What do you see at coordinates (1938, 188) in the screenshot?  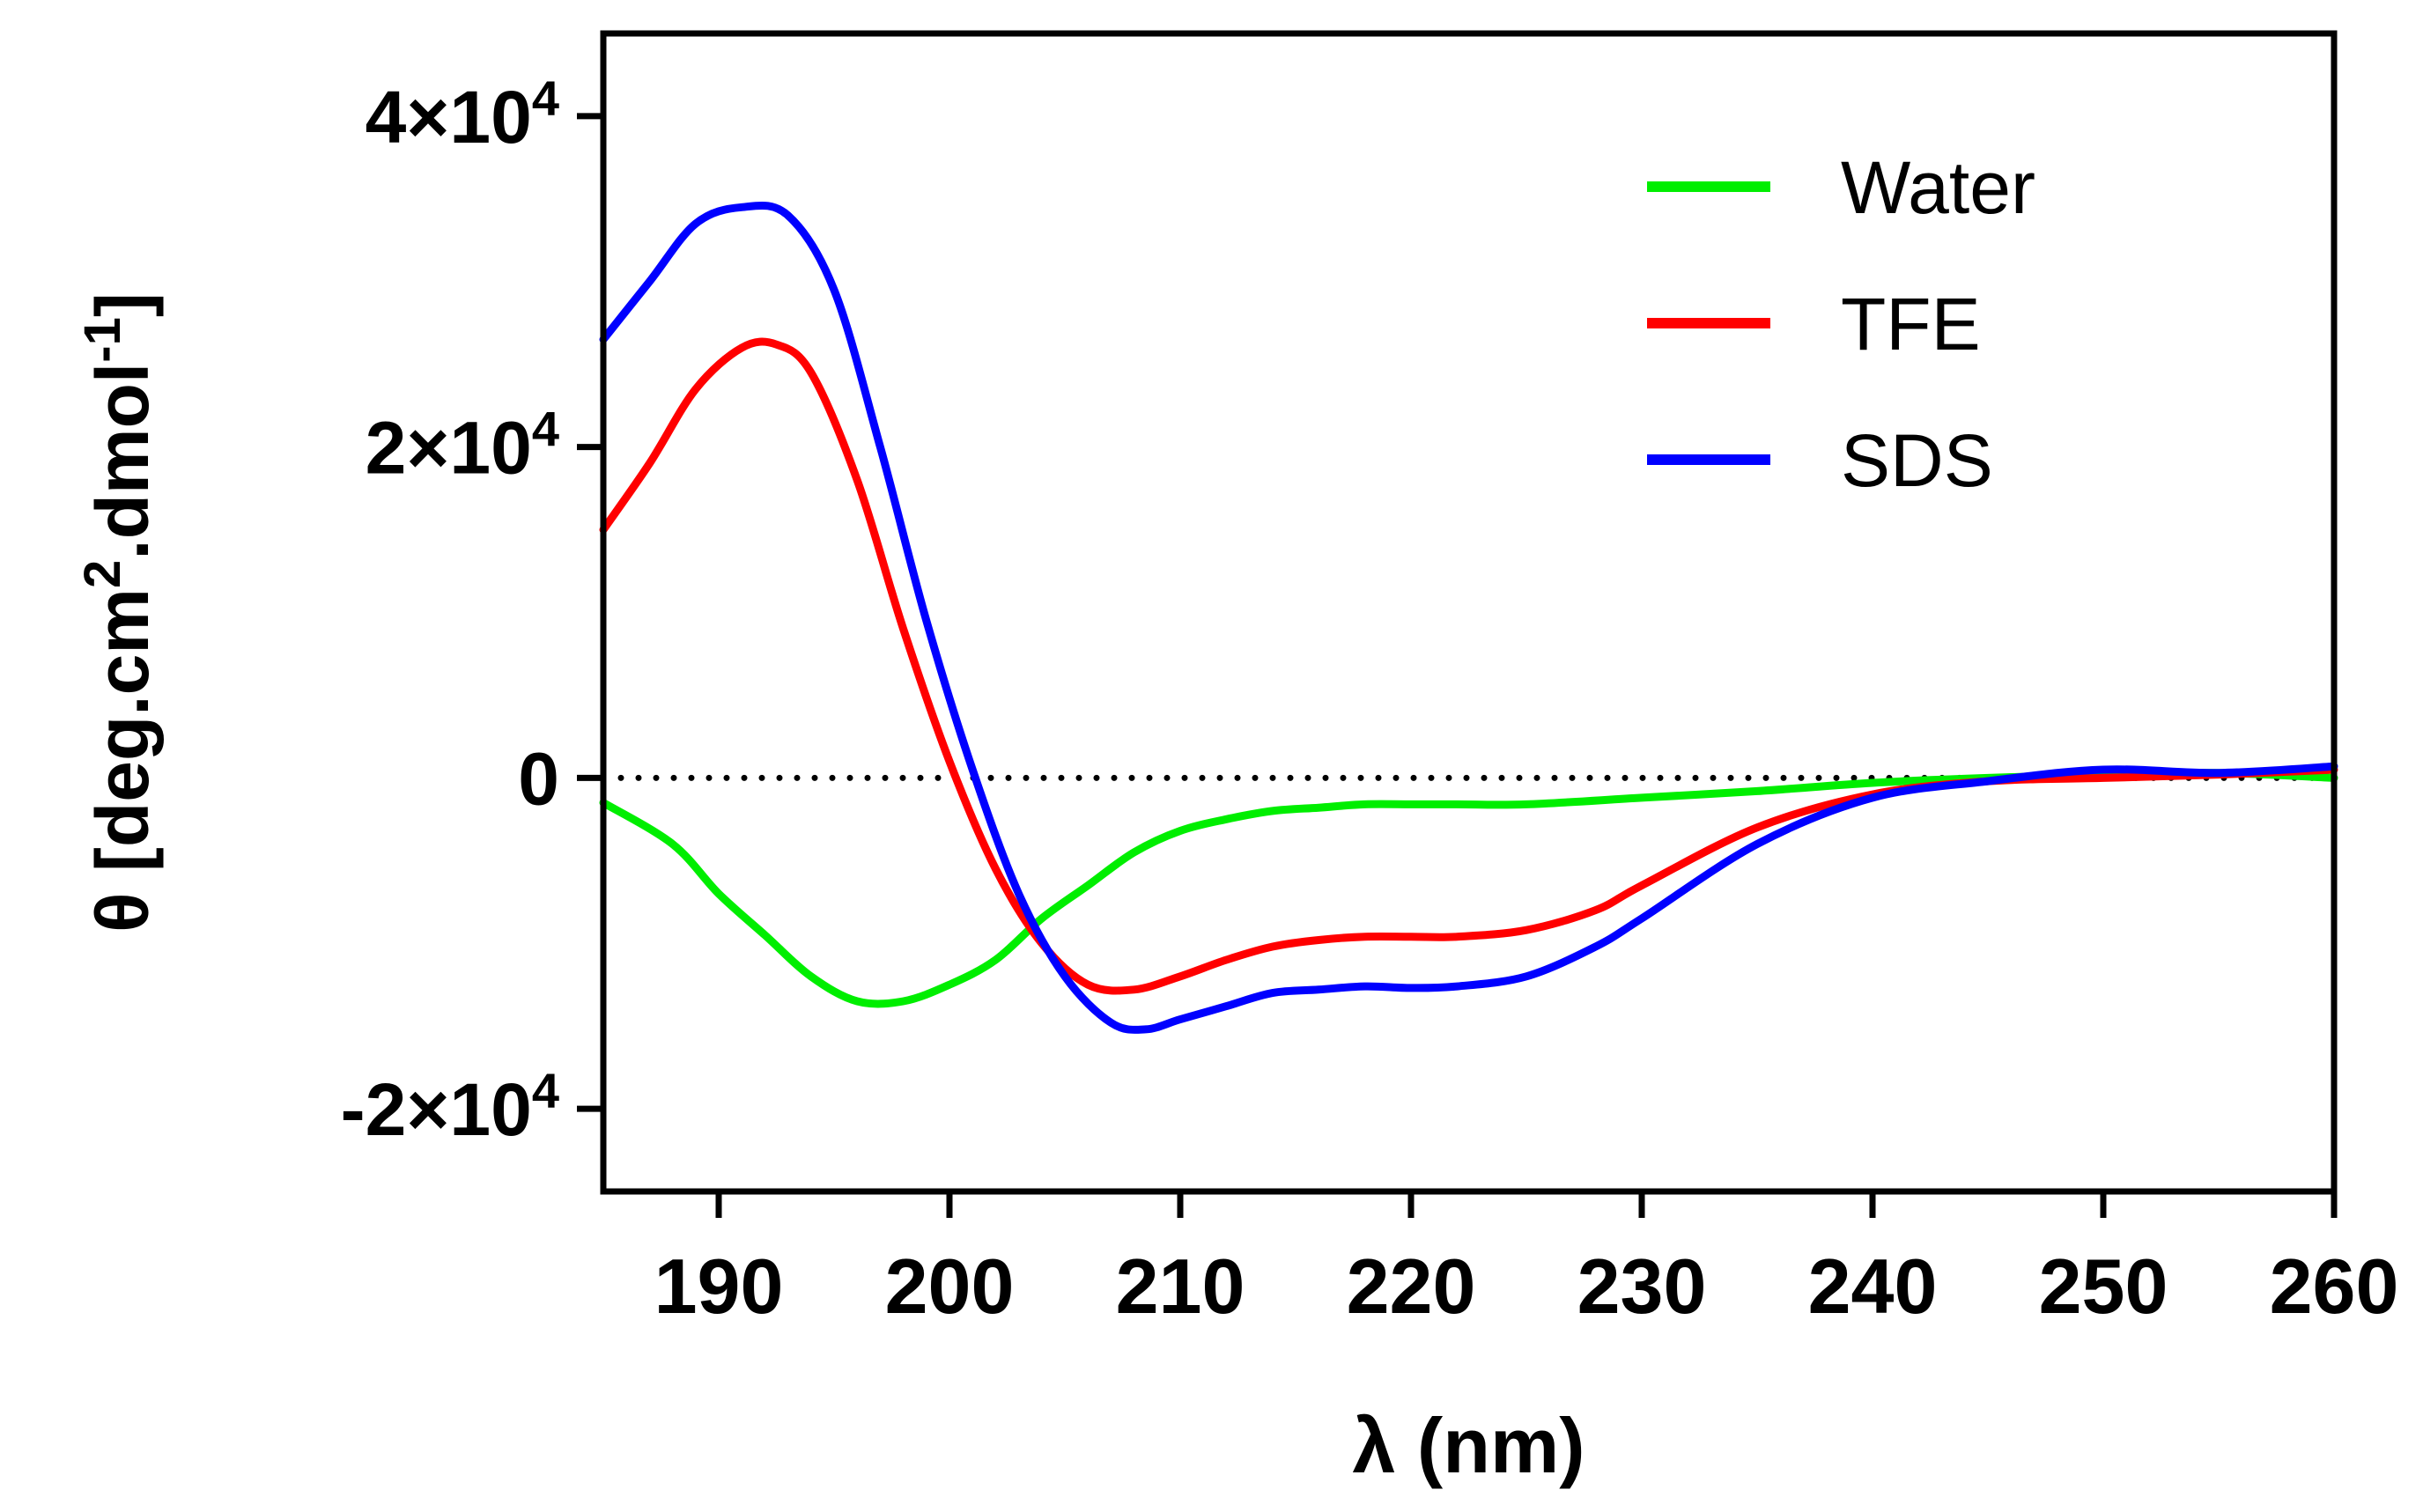 I see `legend-label-water: Water` at bounding box center [1938, 188].